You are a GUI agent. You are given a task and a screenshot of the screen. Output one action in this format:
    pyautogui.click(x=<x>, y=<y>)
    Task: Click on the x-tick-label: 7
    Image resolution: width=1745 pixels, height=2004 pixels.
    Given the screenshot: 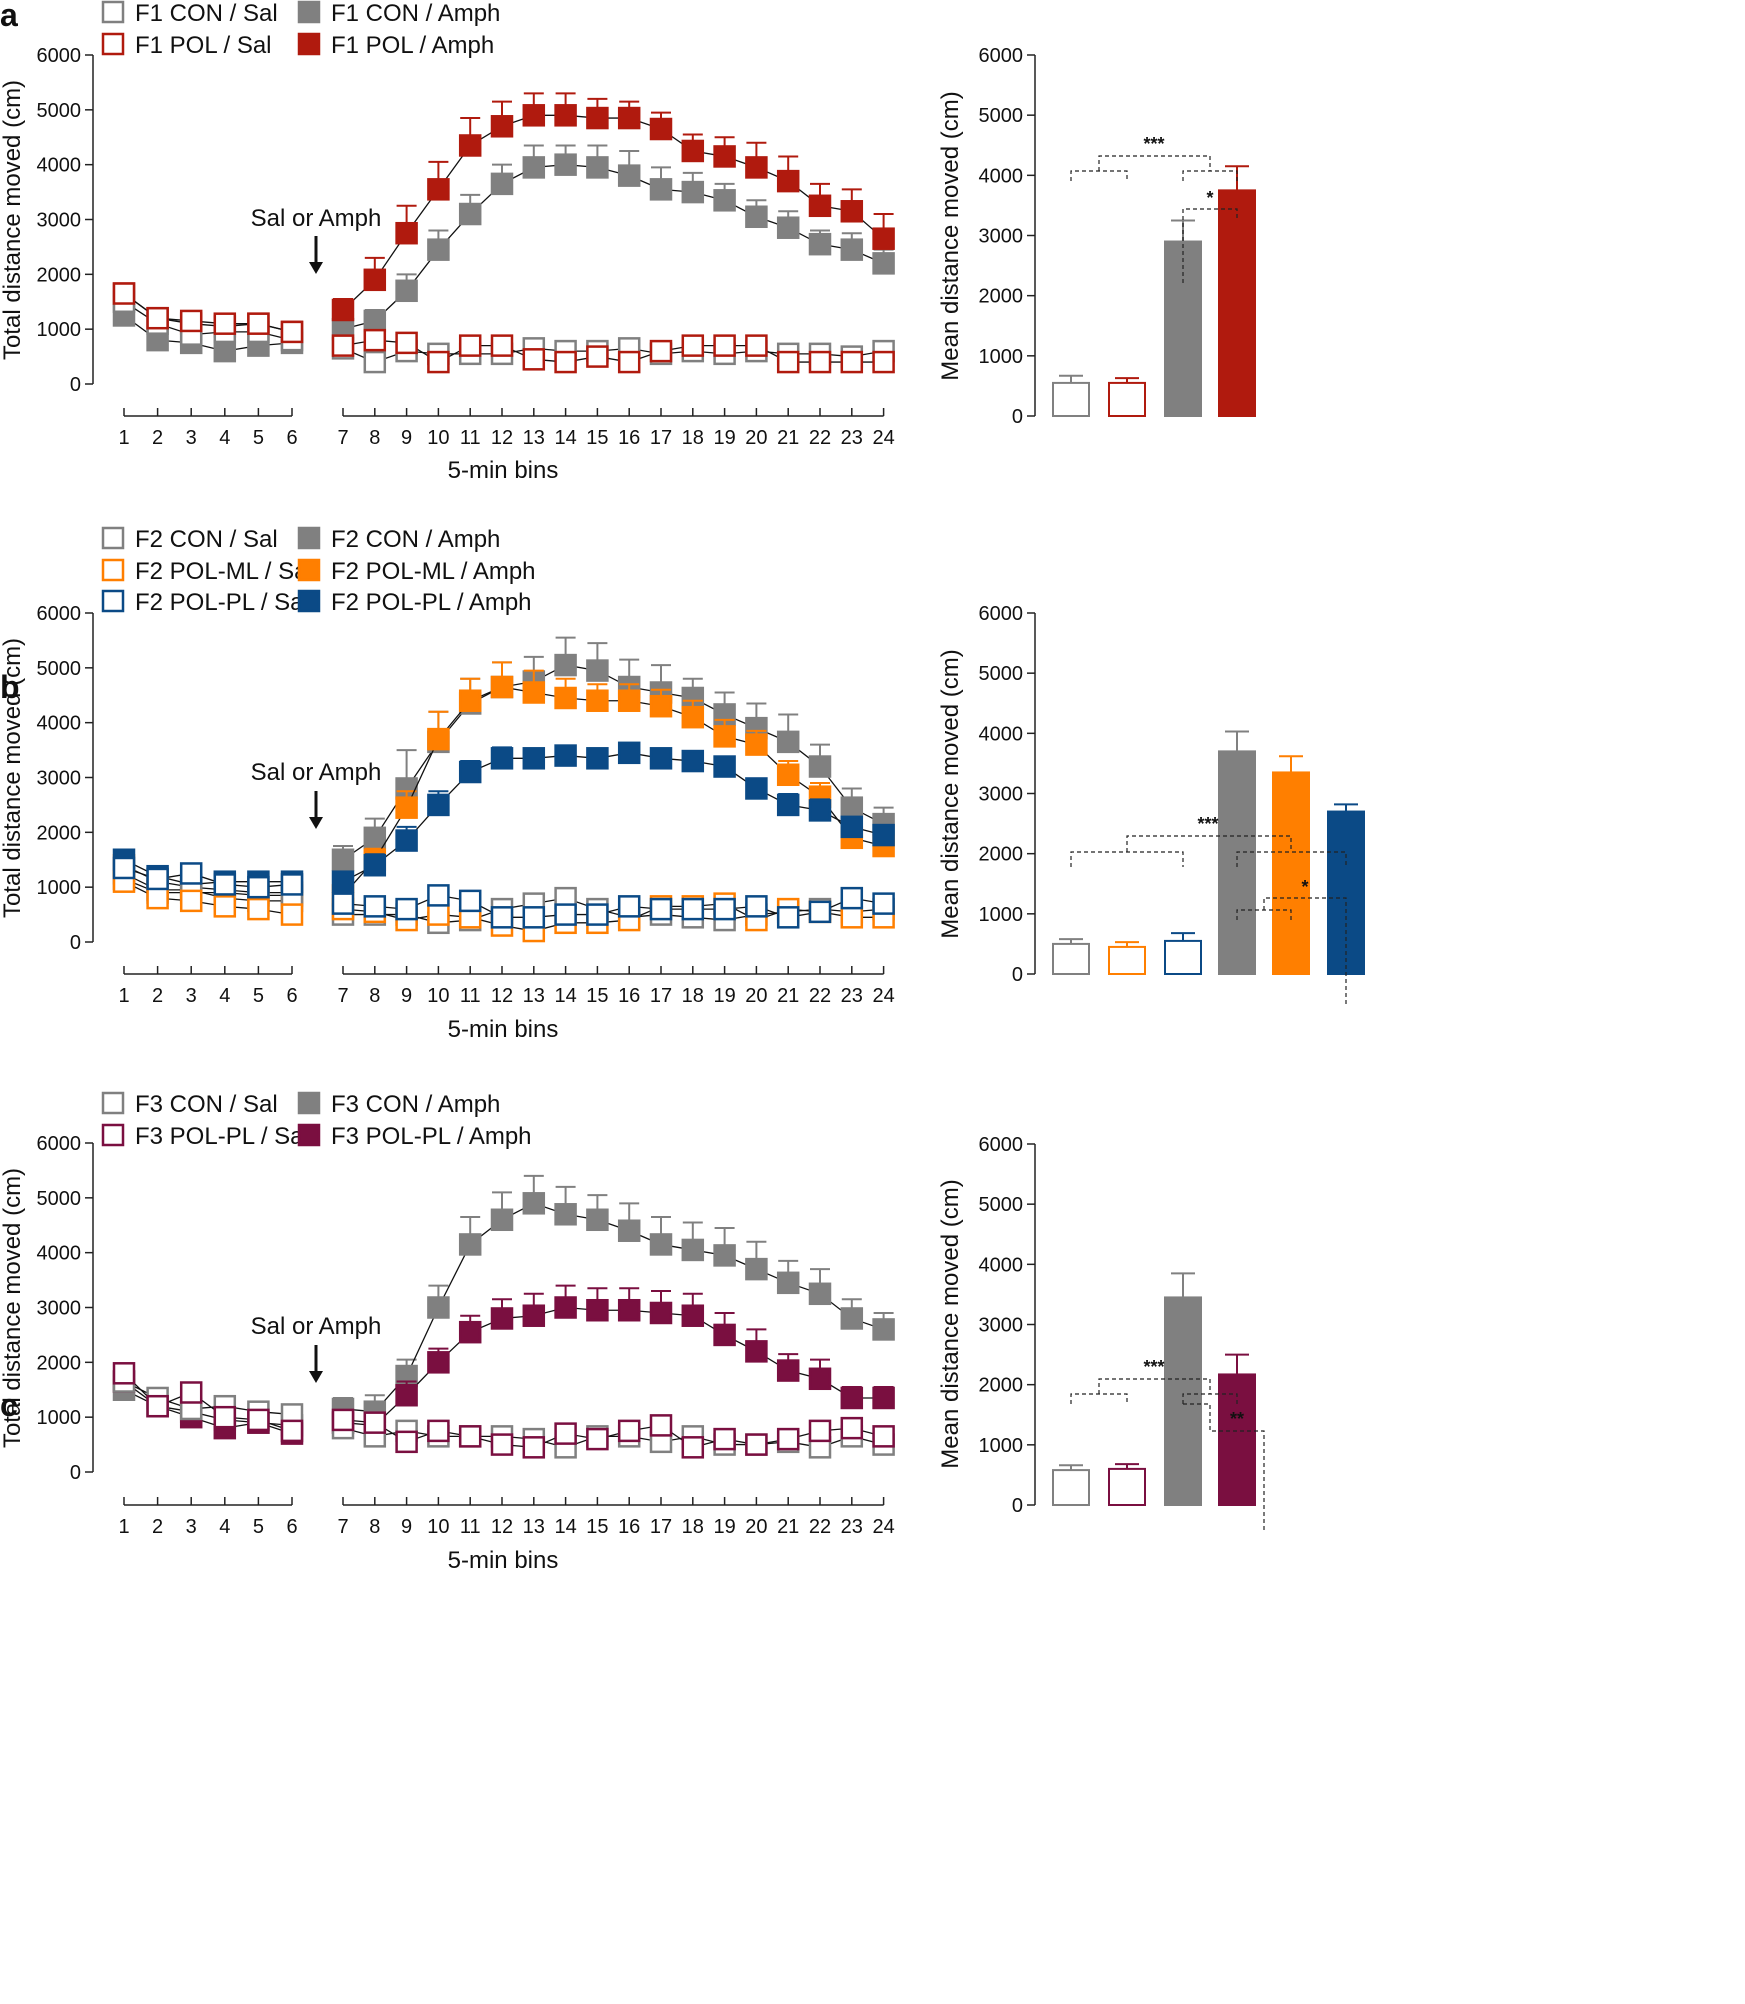 What is the action you would take?
    pyautogui.click(x=342, y=996)
    